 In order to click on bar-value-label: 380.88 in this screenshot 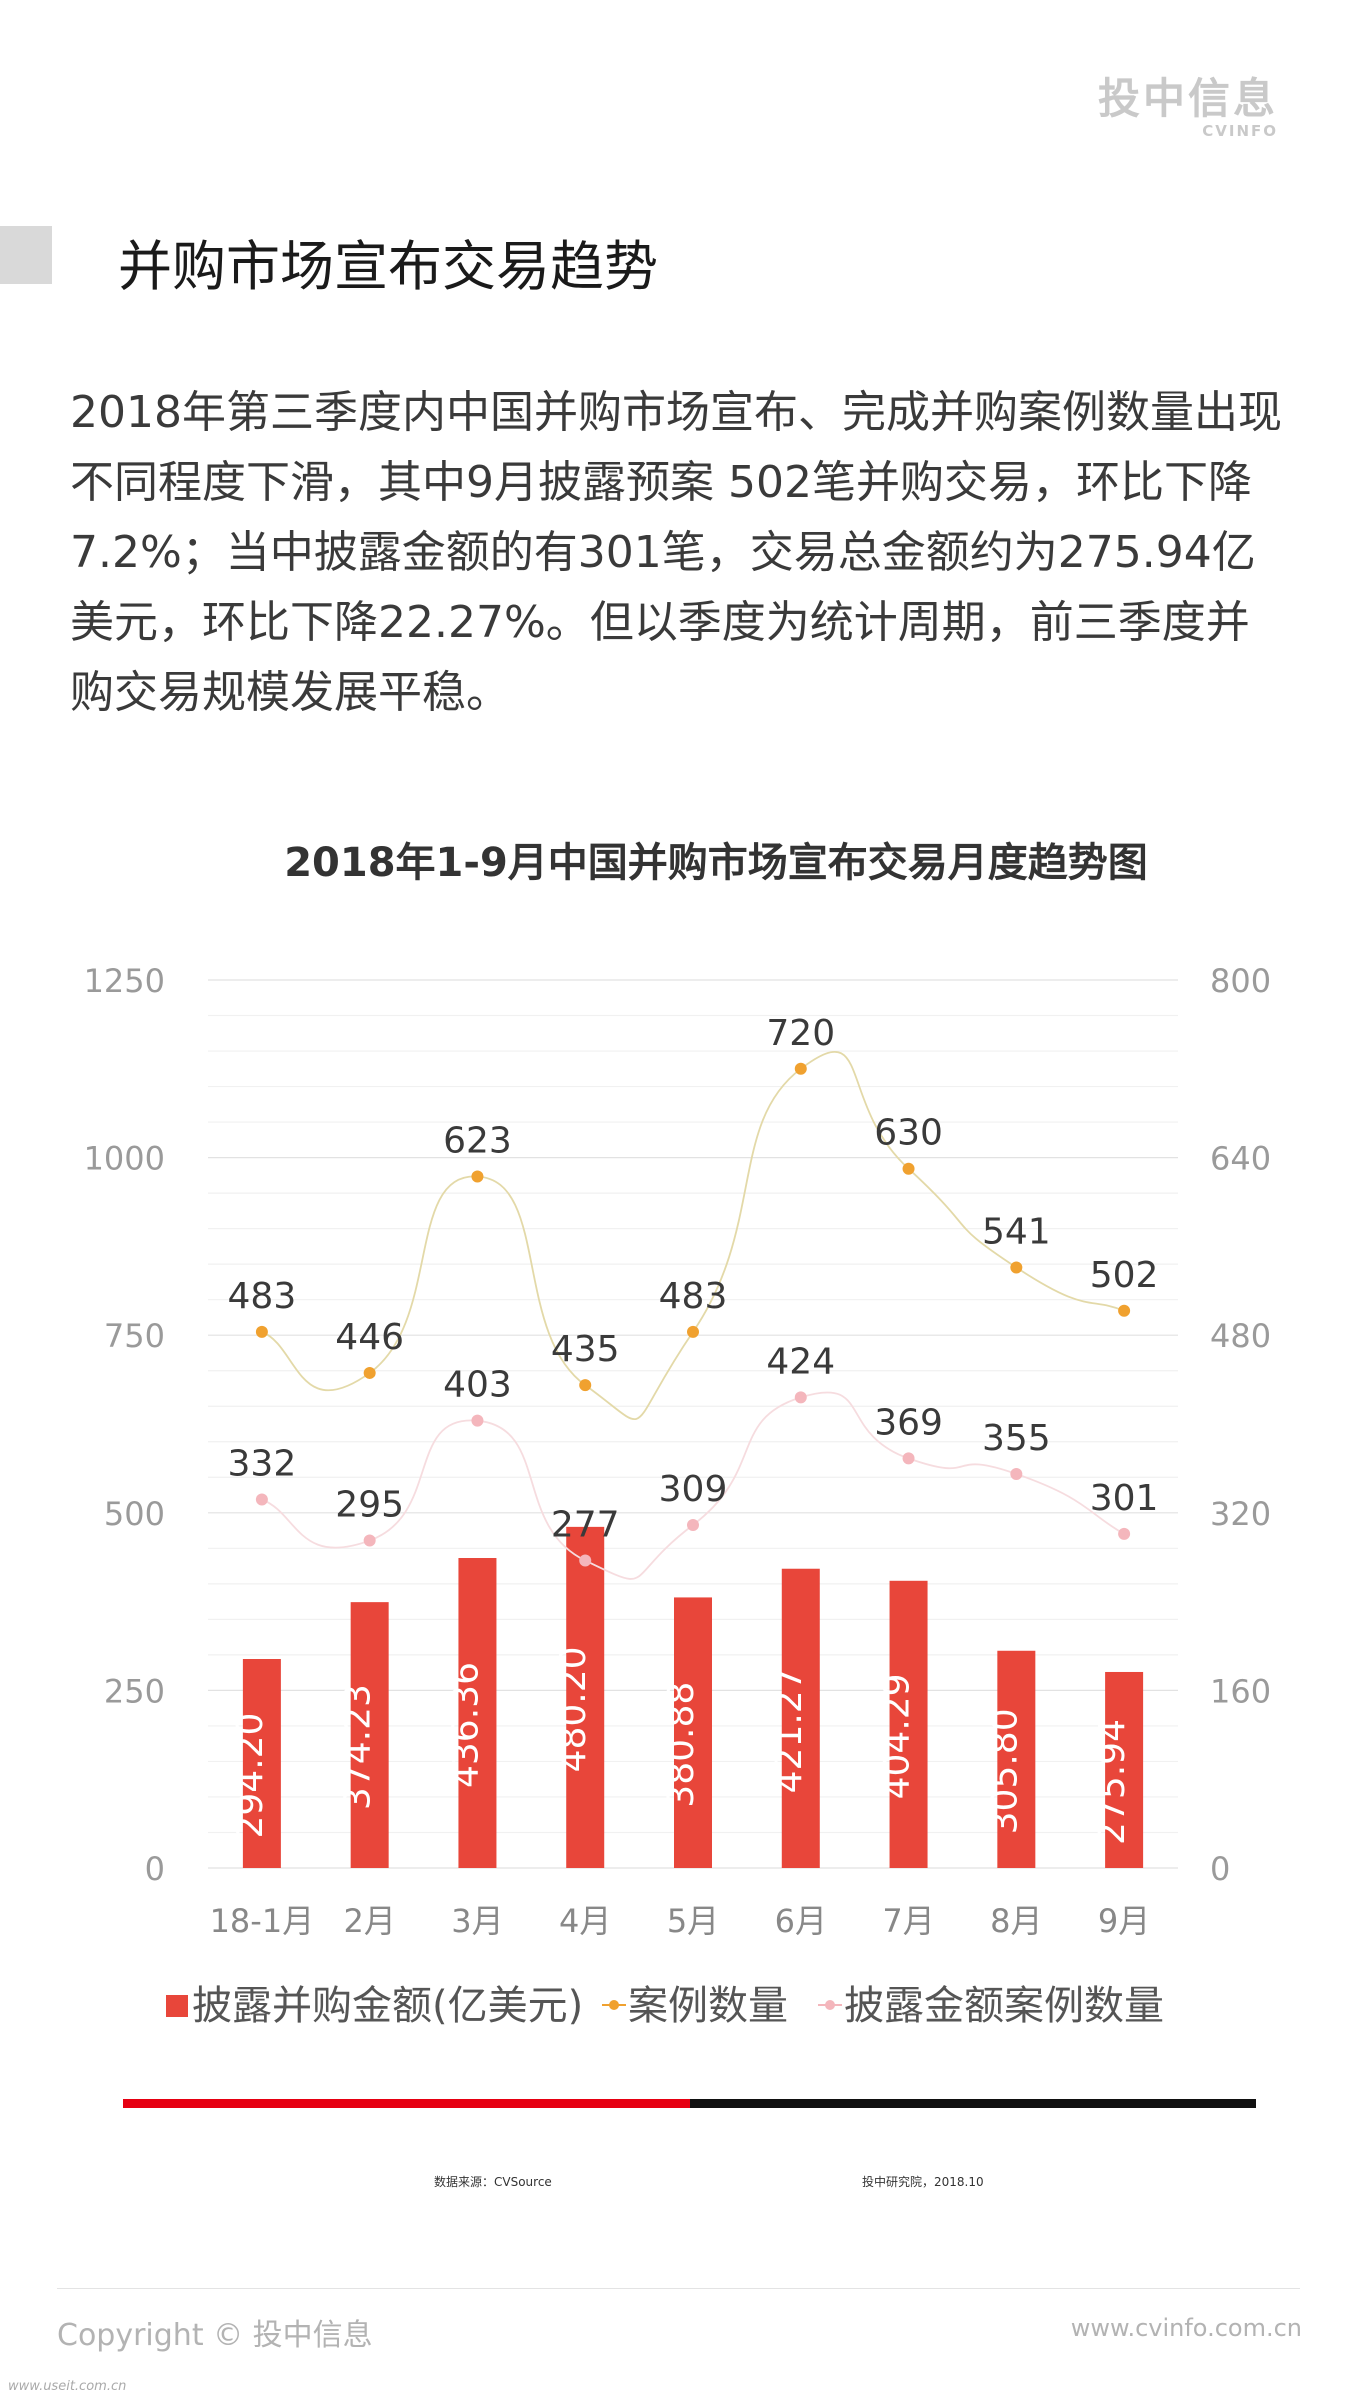, I will do `click(681, 1745)`.